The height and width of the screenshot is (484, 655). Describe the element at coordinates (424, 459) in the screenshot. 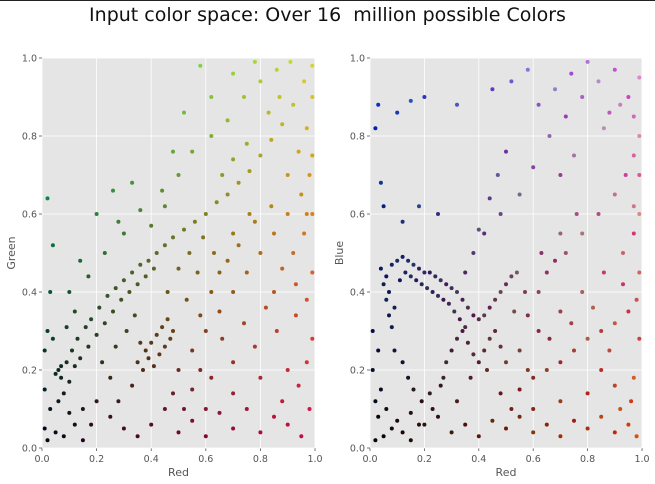

I see `x-tick-label: 0.2` at that location.